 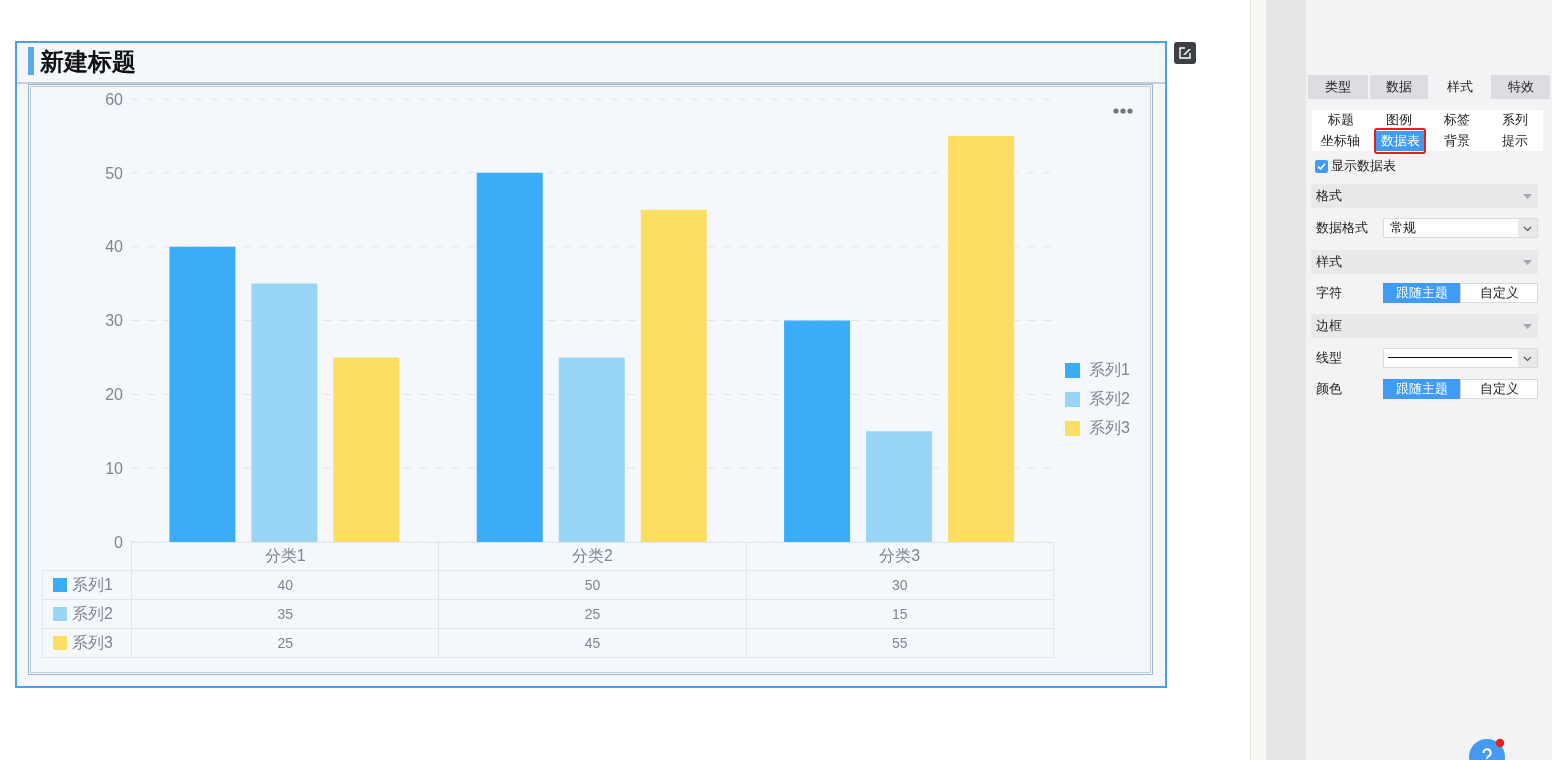 I want to click on y-tick-label: 60, so click(x=114, y=99).